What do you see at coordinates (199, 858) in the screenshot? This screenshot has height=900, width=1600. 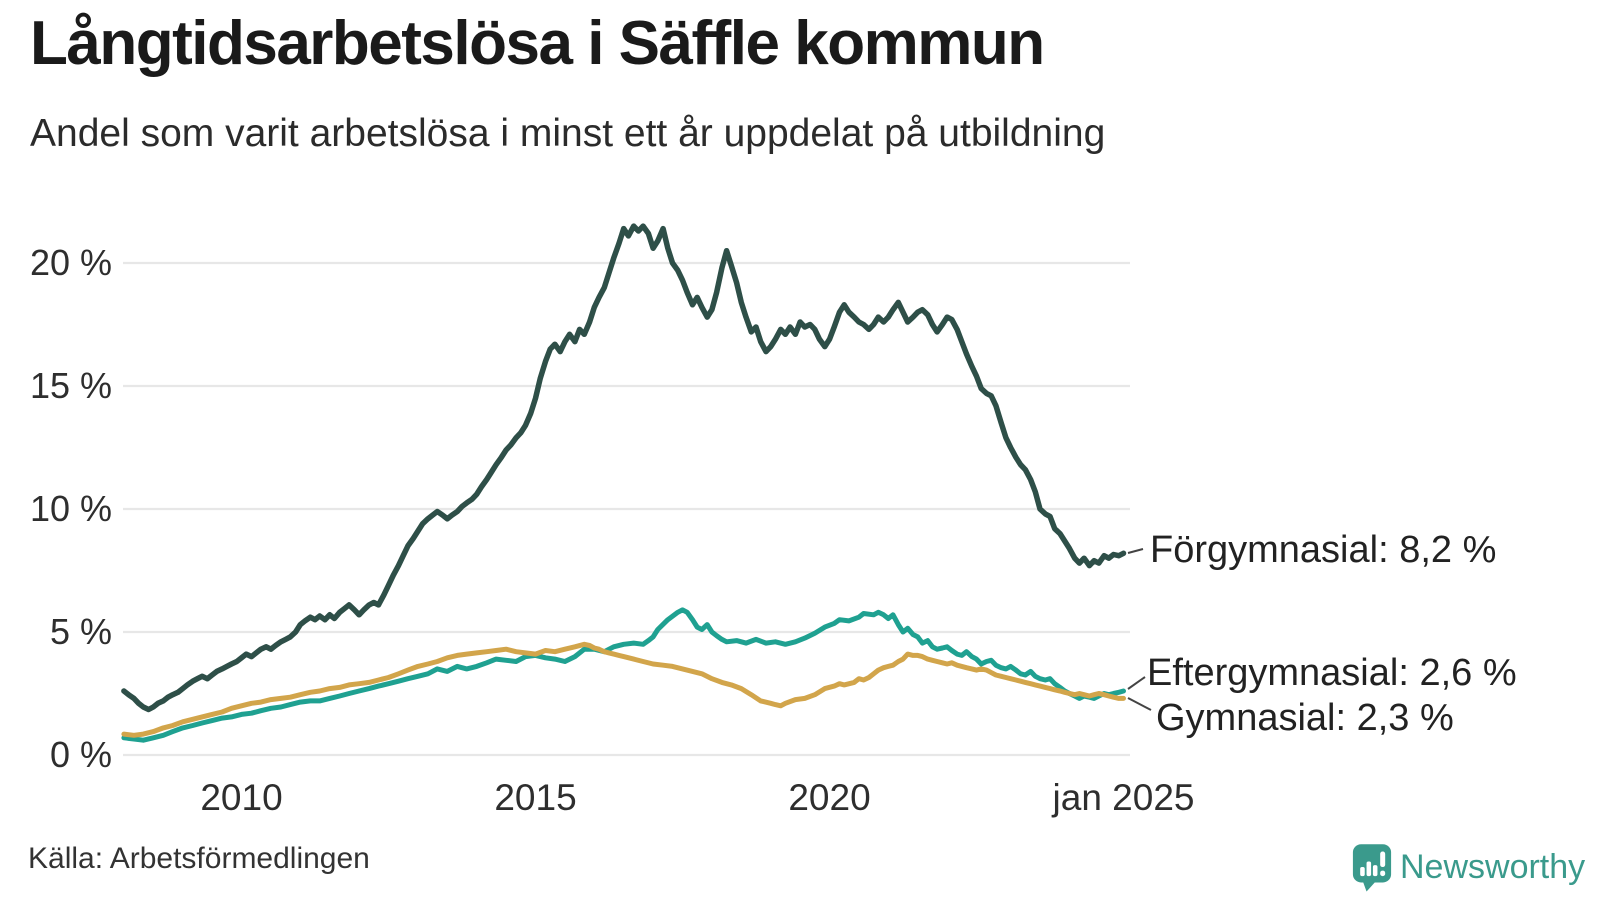 I see `source-note: Källa: Arbetsförmedlingen` at bounding box center [199, 858].